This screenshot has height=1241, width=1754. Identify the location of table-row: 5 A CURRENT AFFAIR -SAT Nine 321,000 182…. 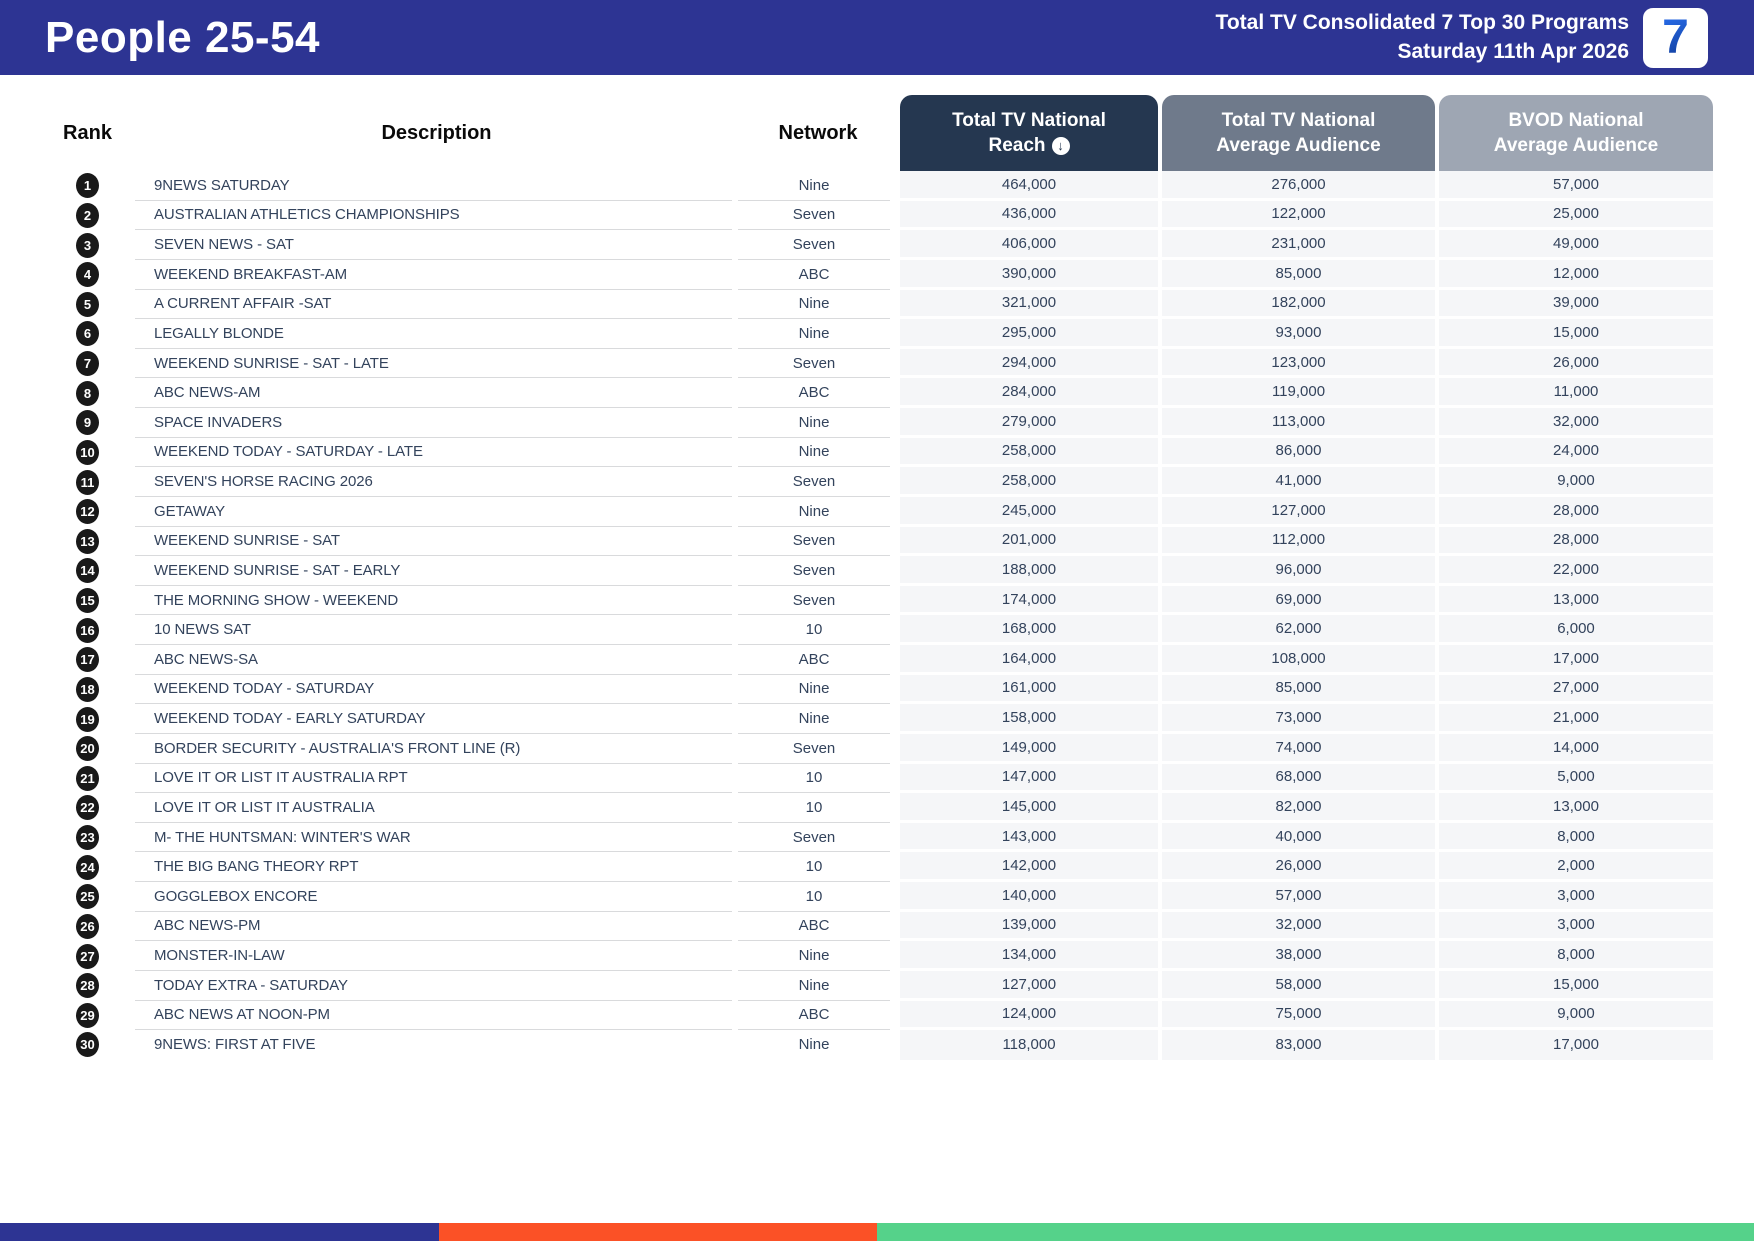
(877, 304).